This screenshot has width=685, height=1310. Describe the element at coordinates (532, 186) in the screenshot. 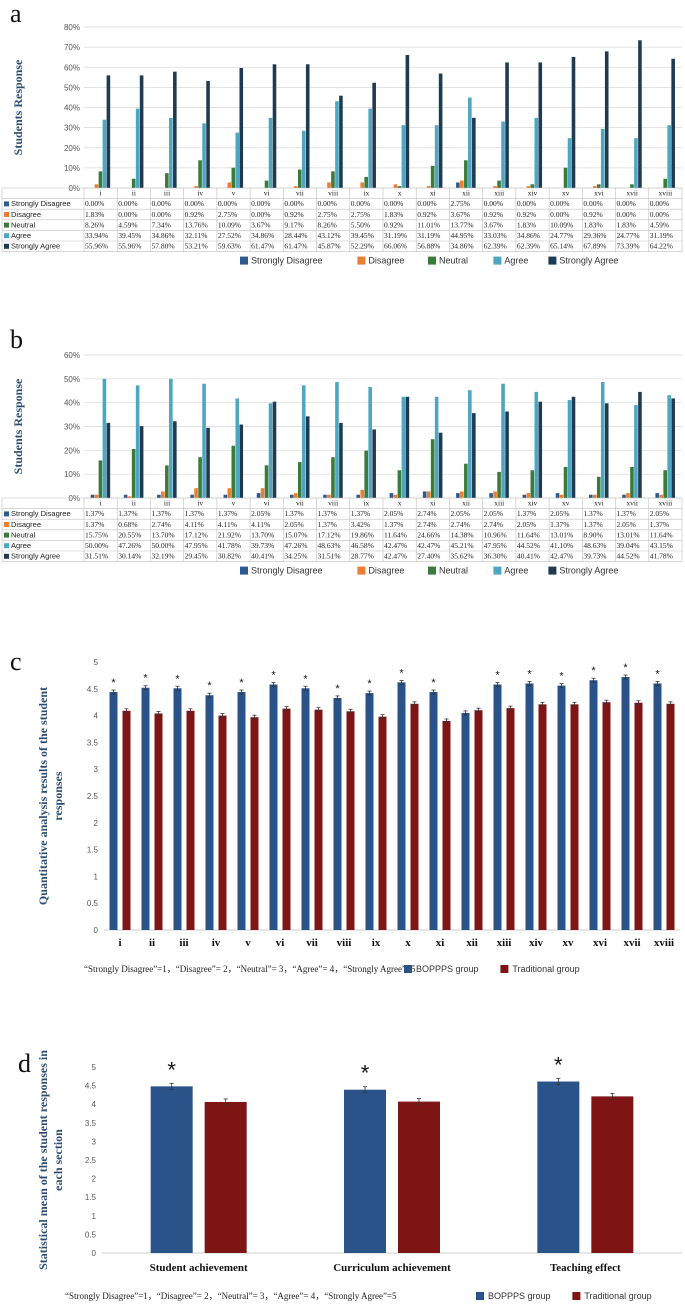

I see `bar-neutral-xiv` at that location.